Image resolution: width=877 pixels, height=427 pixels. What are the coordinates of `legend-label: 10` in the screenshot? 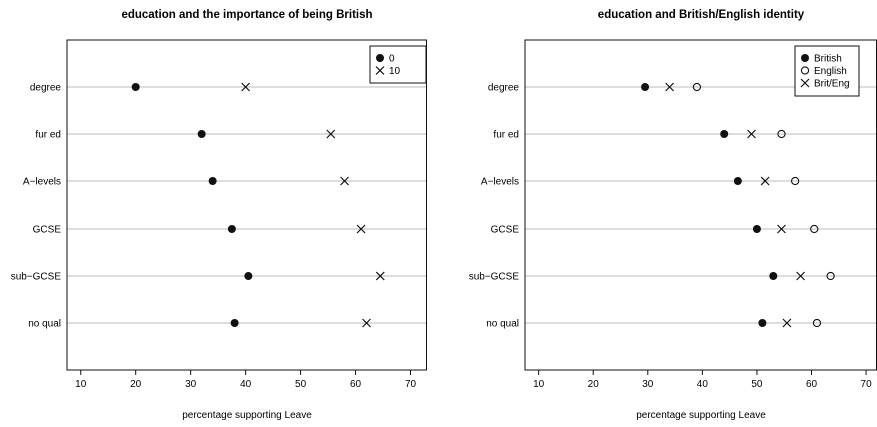 It's located at (395, 71).